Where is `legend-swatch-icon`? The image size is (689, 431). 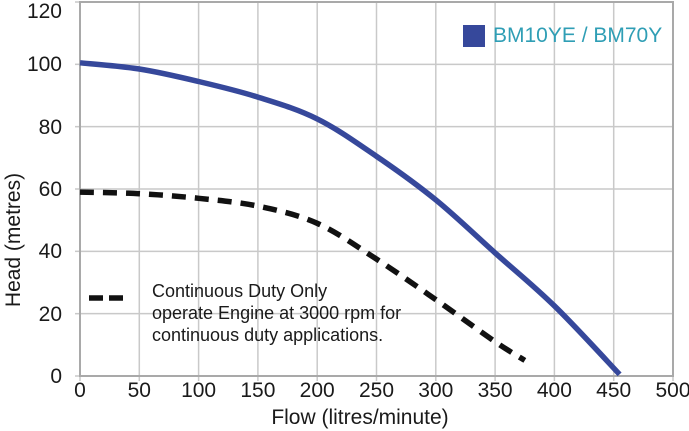 legend-swatch-icon is located at coordinates (474, 36).